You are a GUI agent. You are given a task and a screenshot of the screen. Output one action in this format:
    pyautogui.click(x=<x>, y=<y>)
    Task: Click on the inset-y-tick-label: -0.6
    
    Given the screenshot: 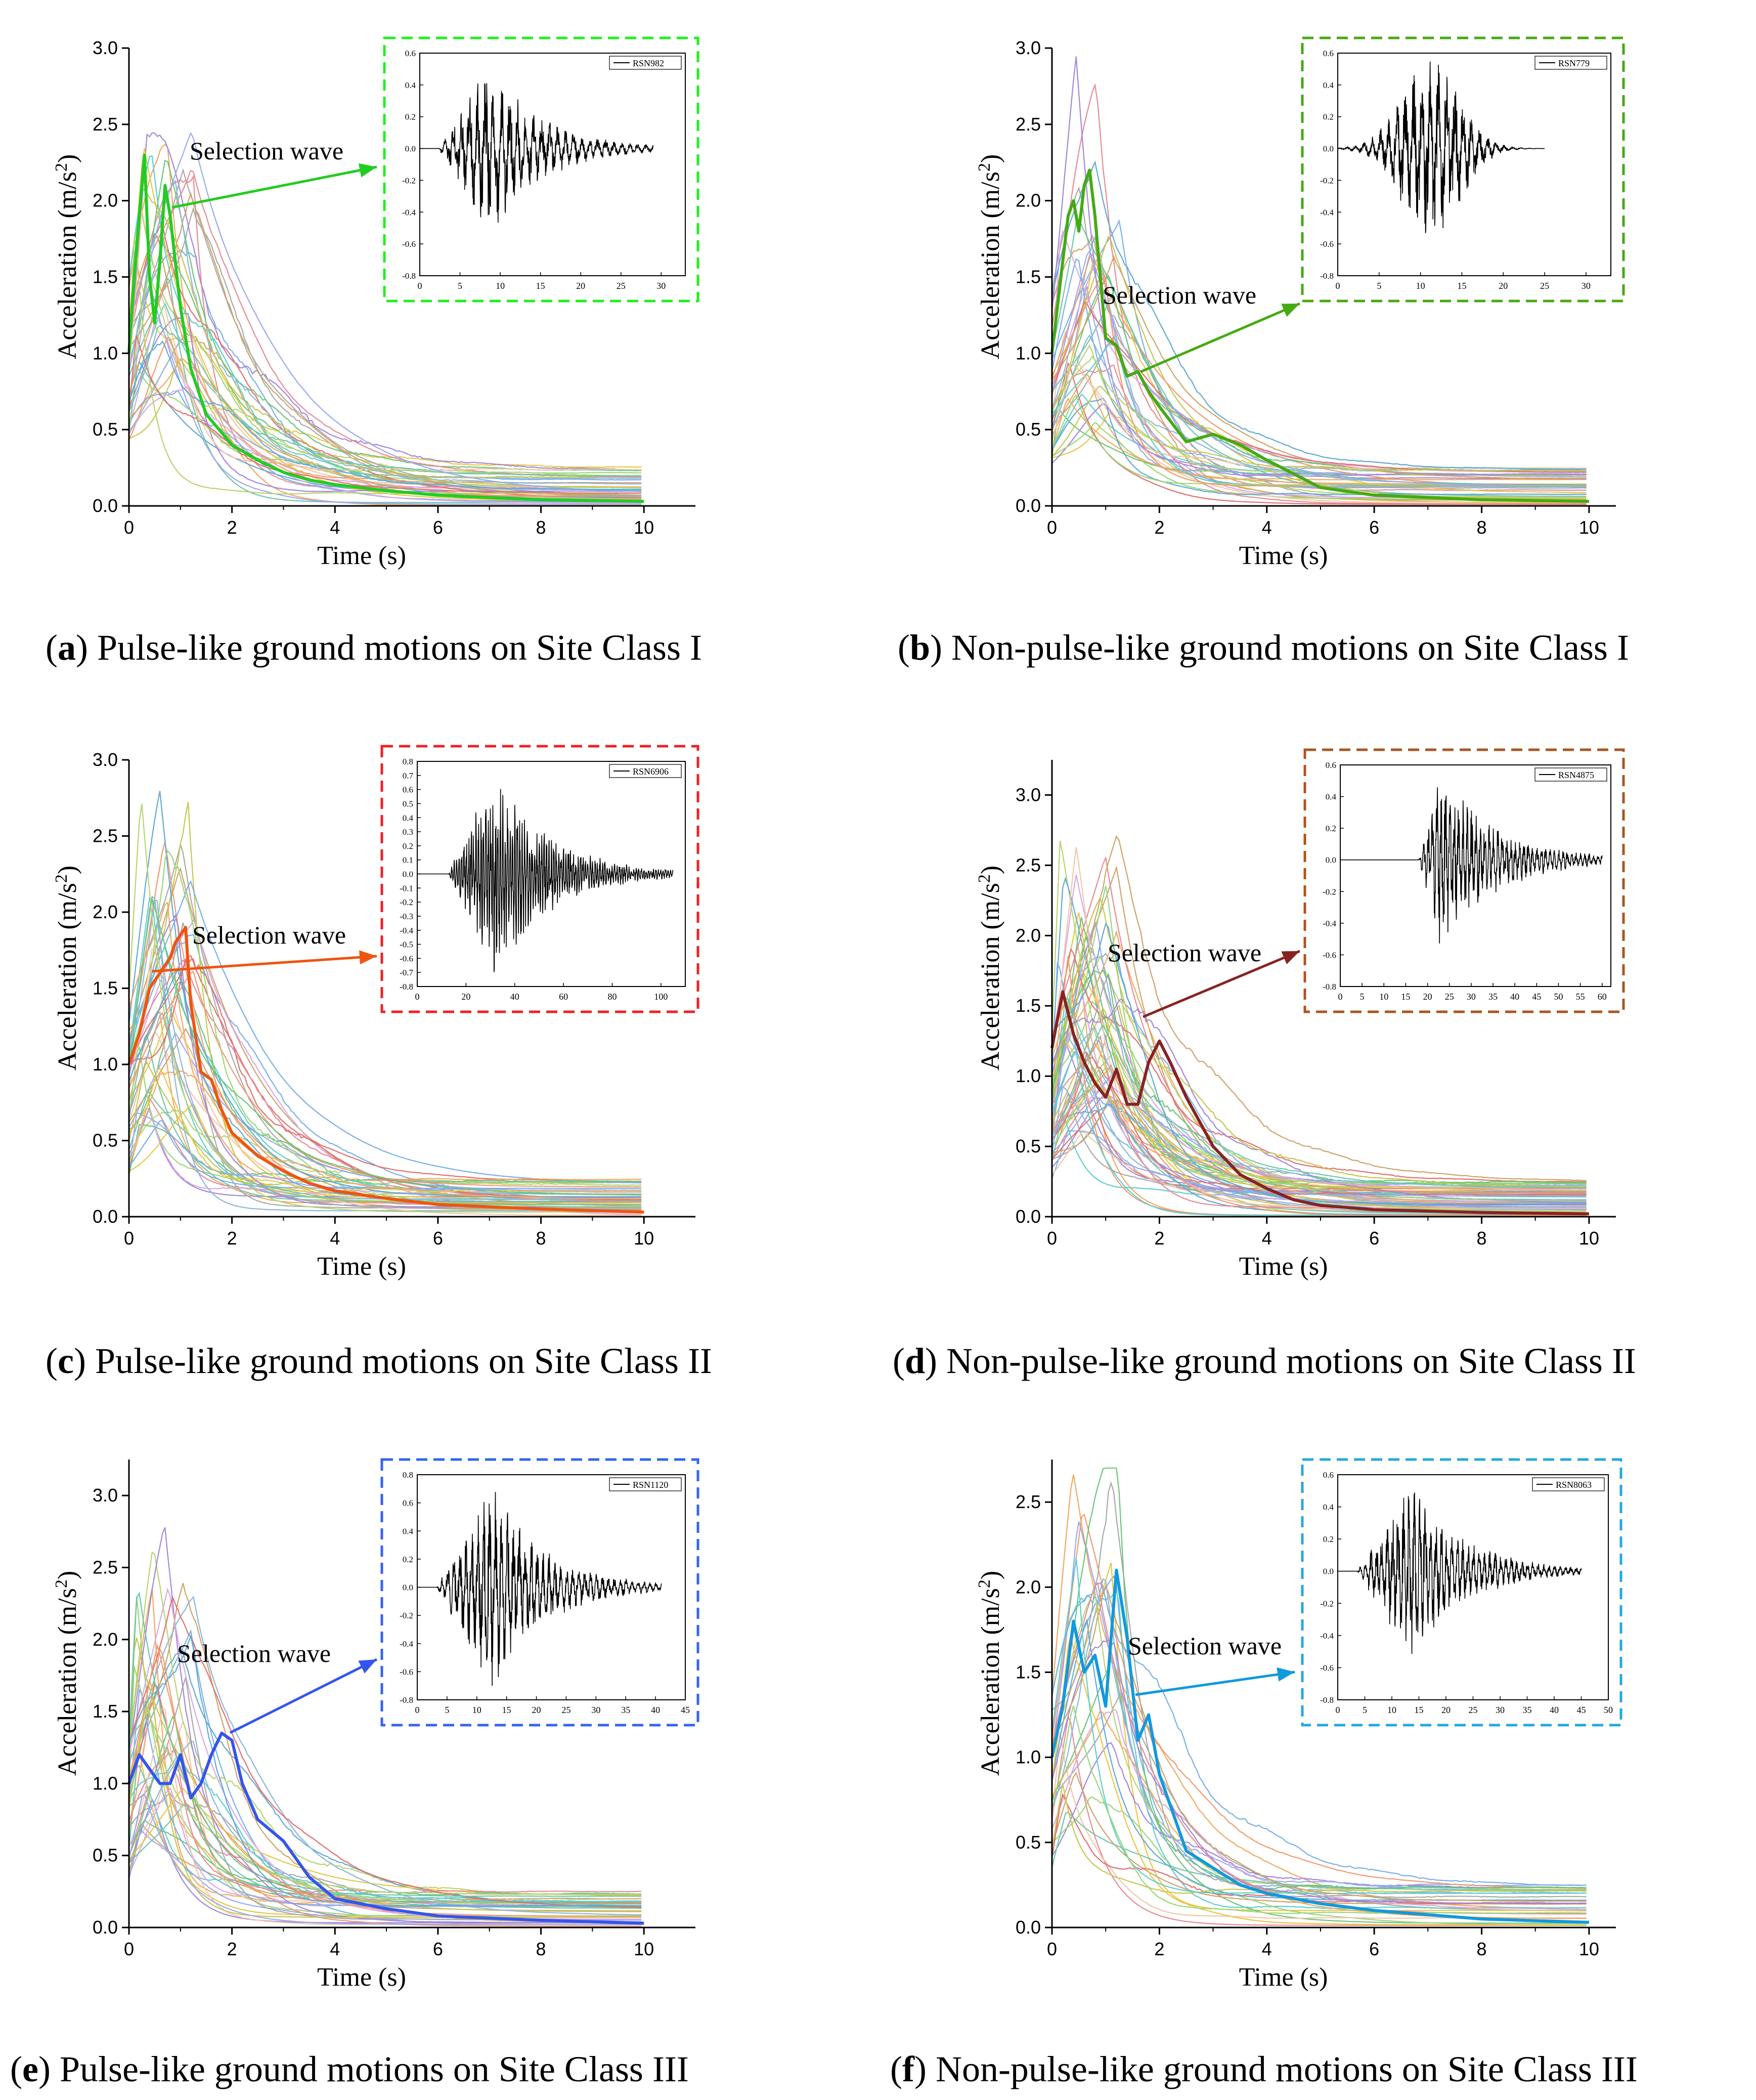 What is the action you would take?
    pyautogui.click(x=409, y=244)
    